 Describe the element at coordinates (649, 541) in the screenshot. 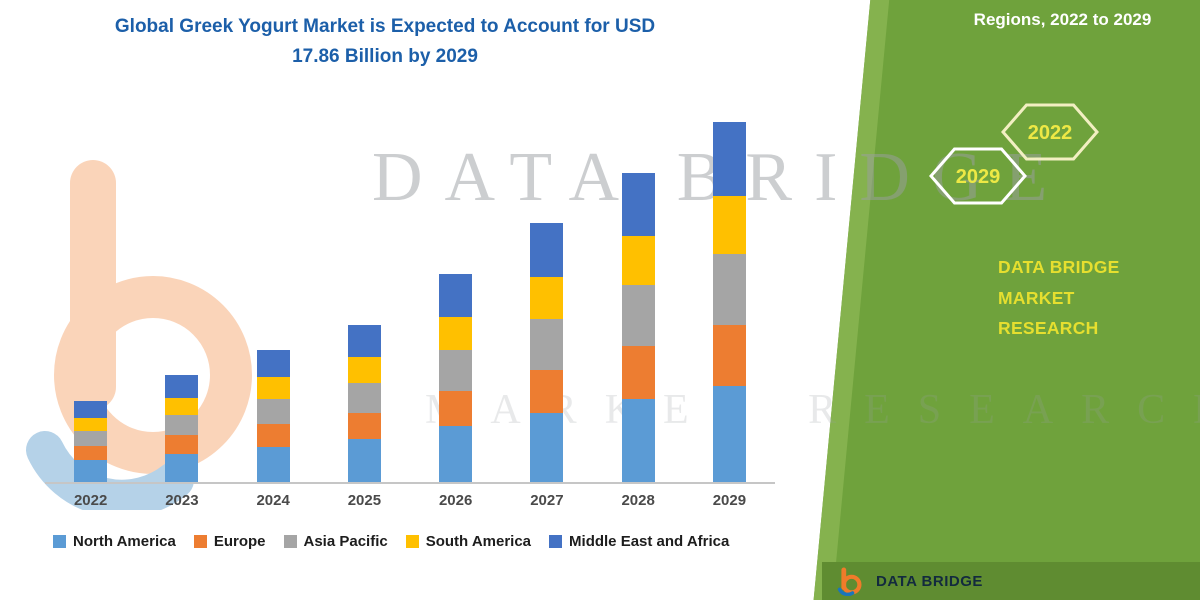

I see `legend-label: Middle East and Africa` at that location.